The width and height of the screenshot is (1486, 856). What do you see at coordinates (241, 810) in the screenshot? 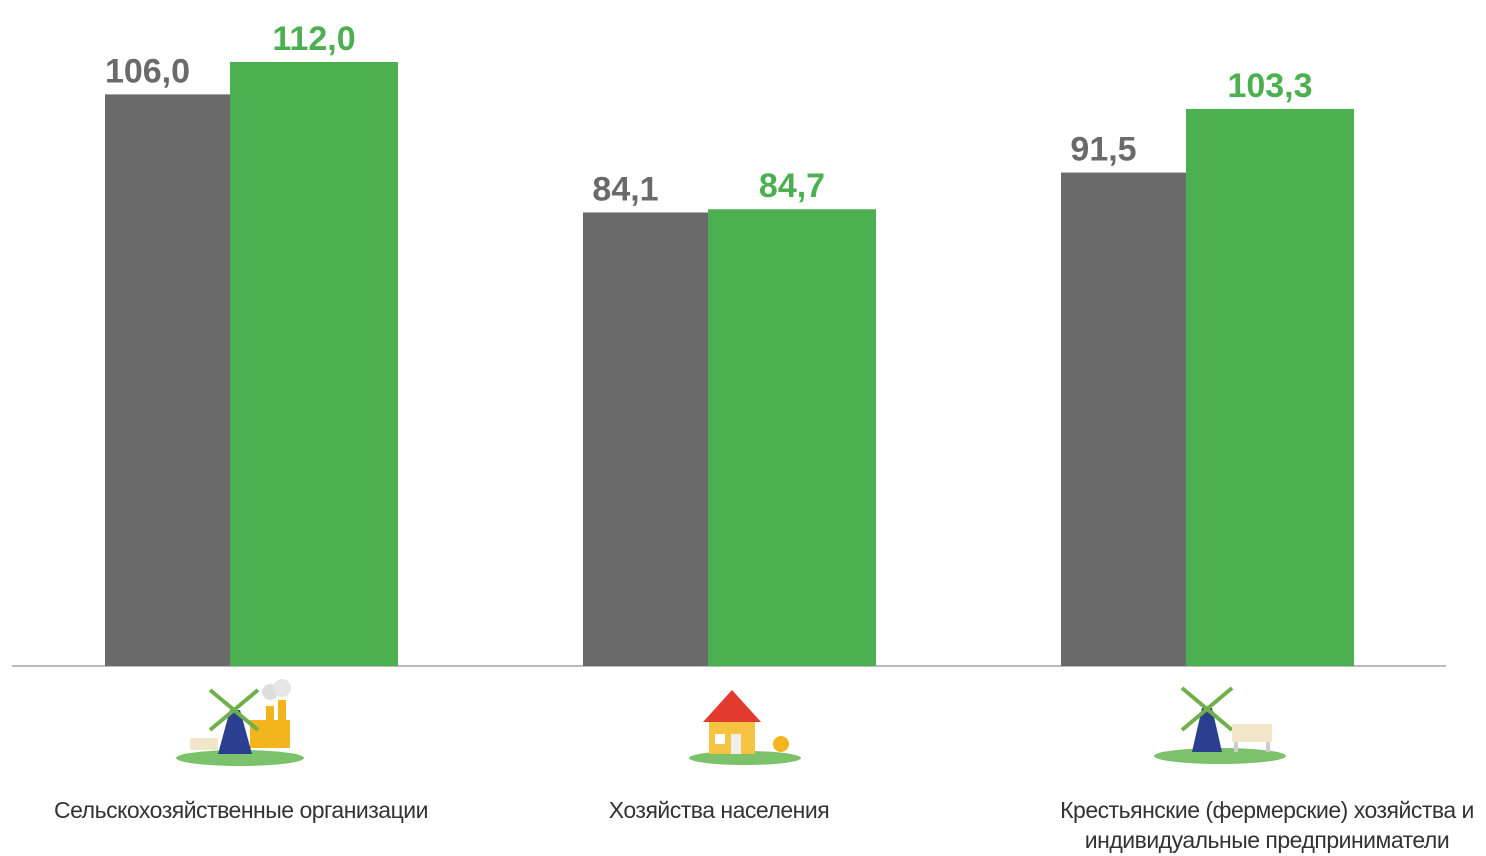
I see `category-label: Сельскохозяйственные организации` at bounding box center [241, 810].